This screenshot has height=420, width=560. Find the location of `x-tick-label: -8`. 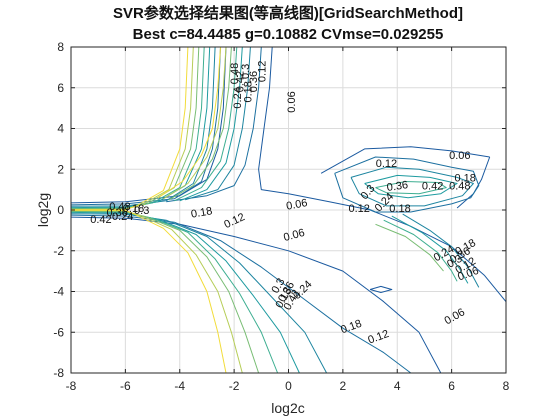

x-tick-label: -8 is located at coordinates (71, 386).